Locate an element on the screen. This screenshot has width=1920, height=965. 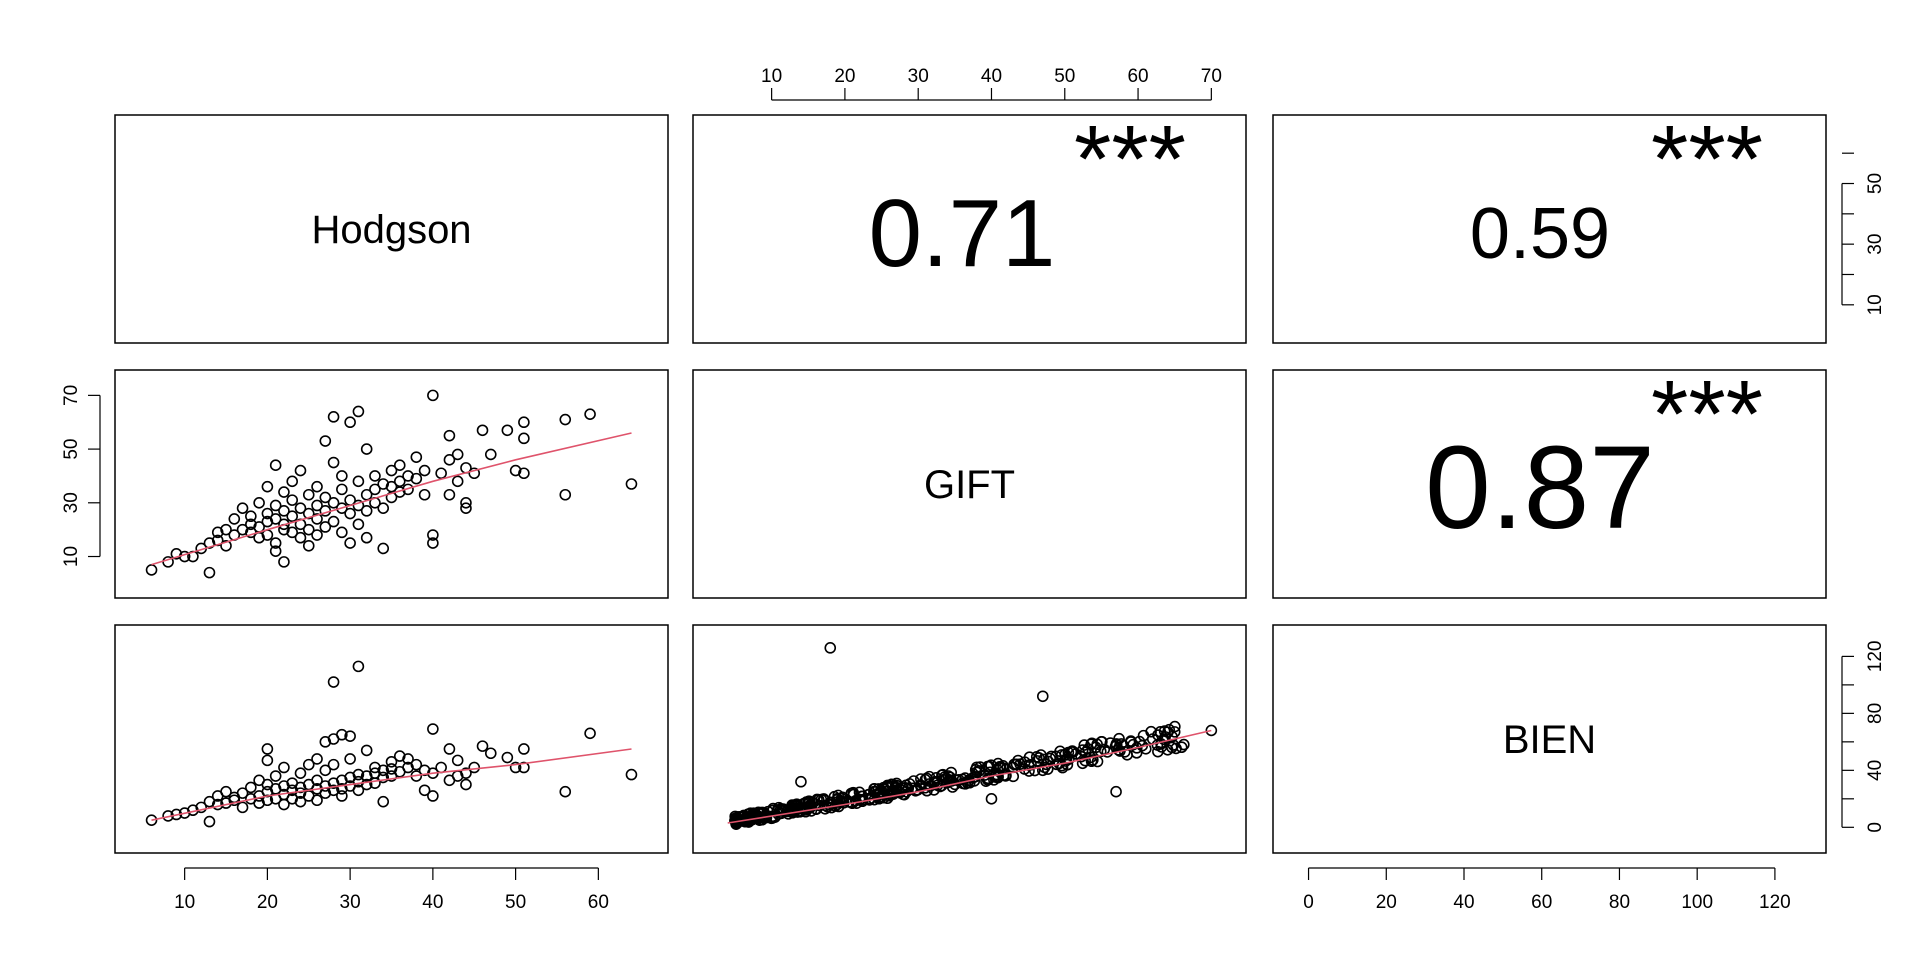
tick-label-gift-top: 70 is located at coordinates (1211, 76).